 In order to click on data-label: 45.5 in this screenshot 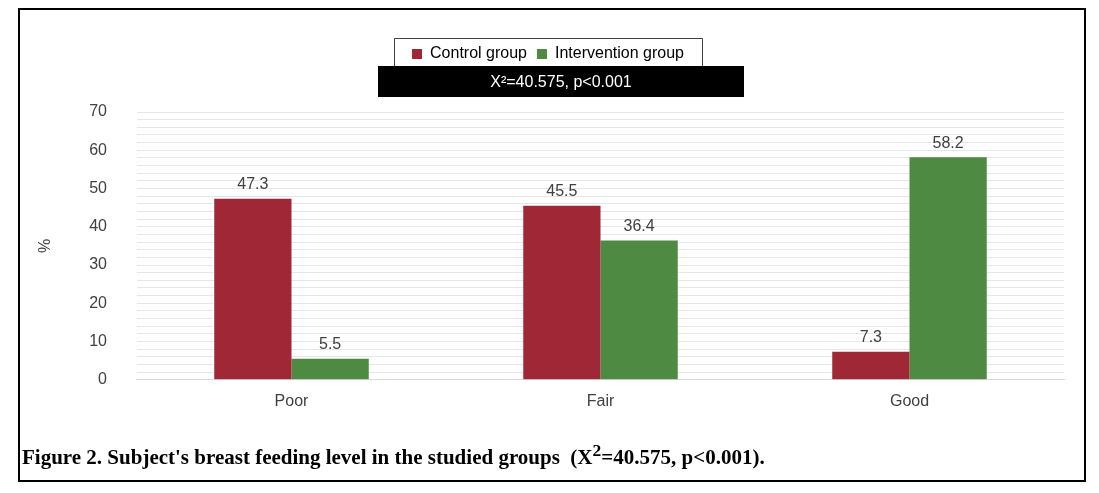, I will do `click(562, 191)`.